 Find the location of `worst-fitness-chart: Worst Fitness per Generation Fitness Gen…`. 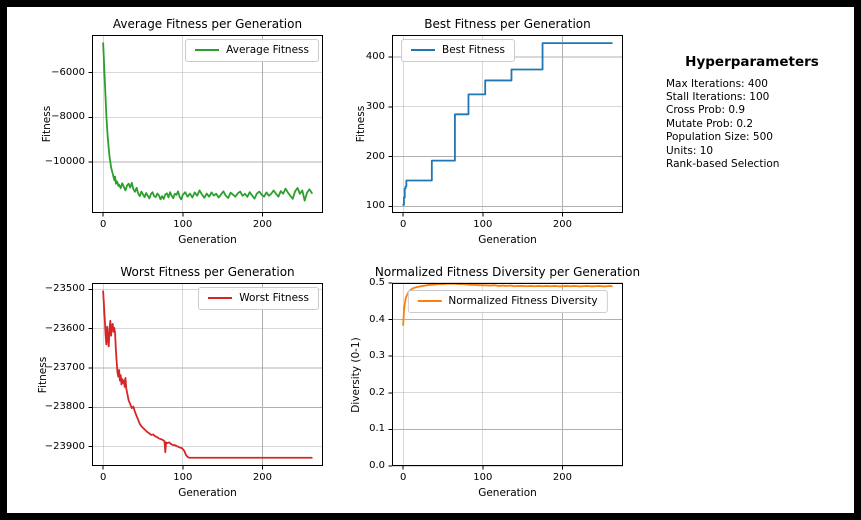

worst-fitness-chart: Worst Fitness per Generation Fitness Gen… is located at coordinates (180, 382).